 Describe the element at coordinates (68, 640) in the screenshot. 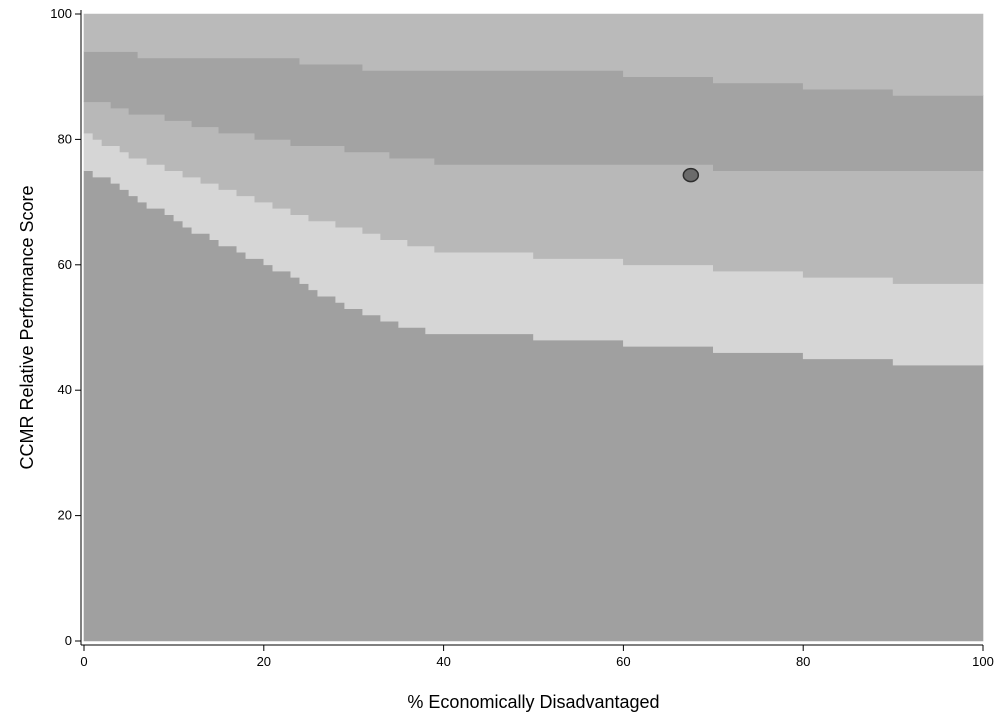

I see `y-tick-label: 0` at that location.